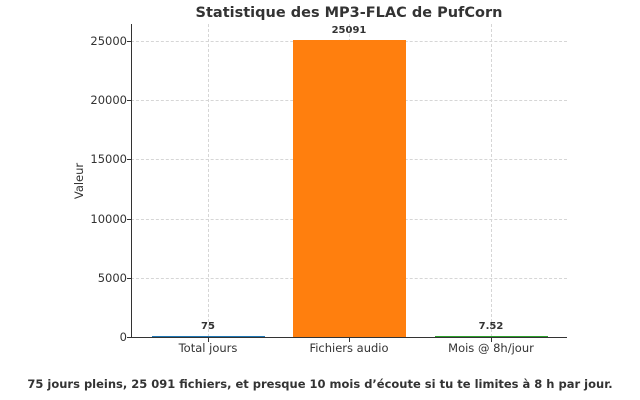 This screenshot has width=640, height=400. Describe the element at coordinates (349, 188) in the screenshot. I see `bar-fichiers-audio` at that location.